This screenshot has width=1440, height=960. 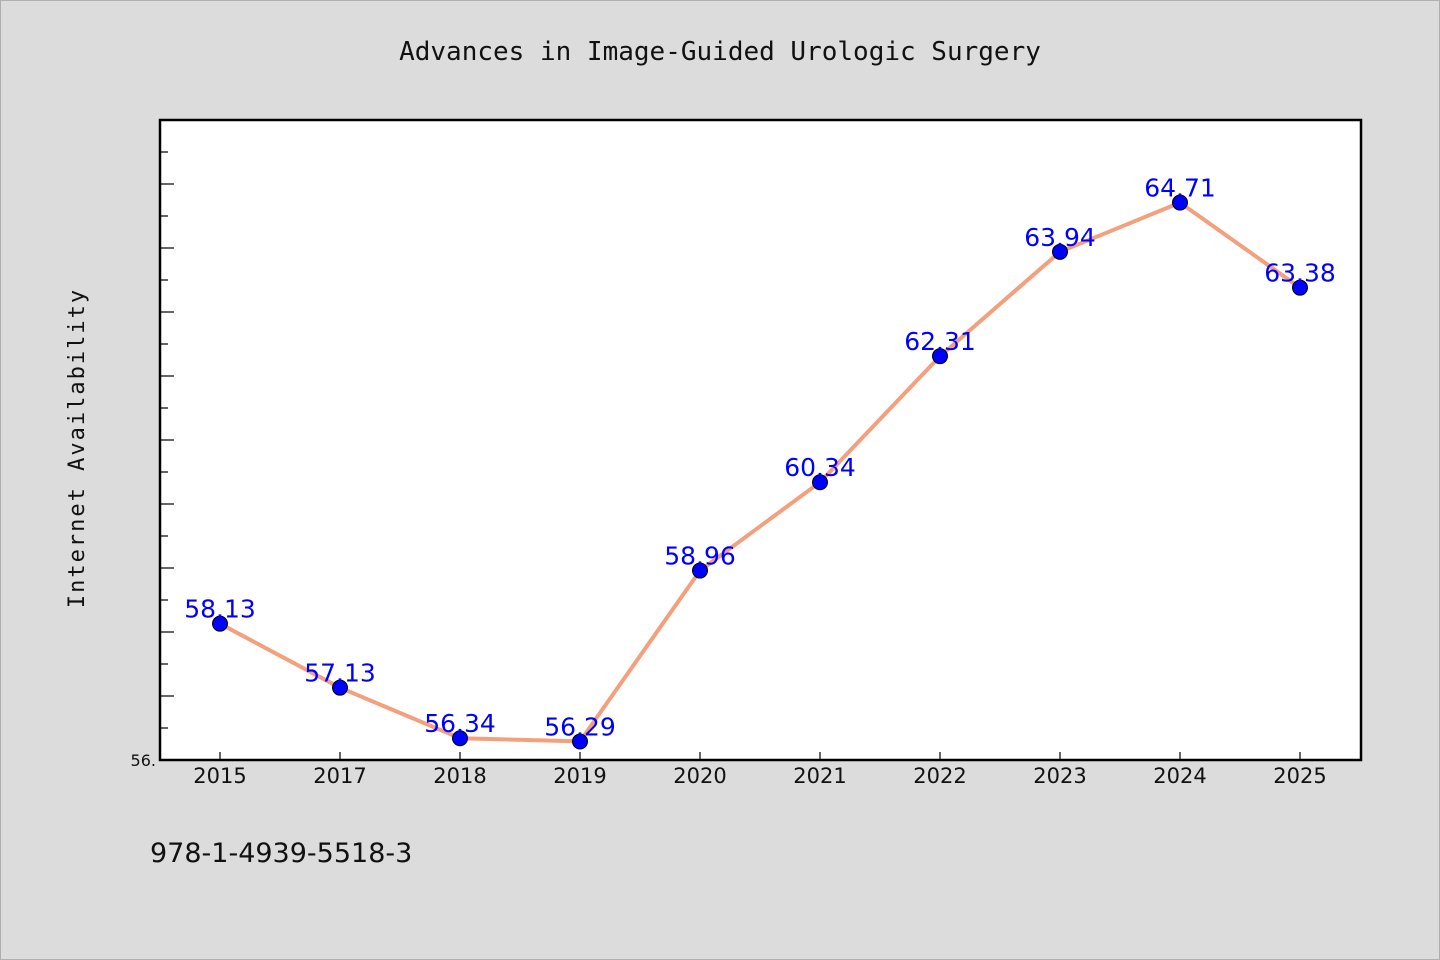 I want to click on x-tick-label: 2024, so click(x=1179, y=776).